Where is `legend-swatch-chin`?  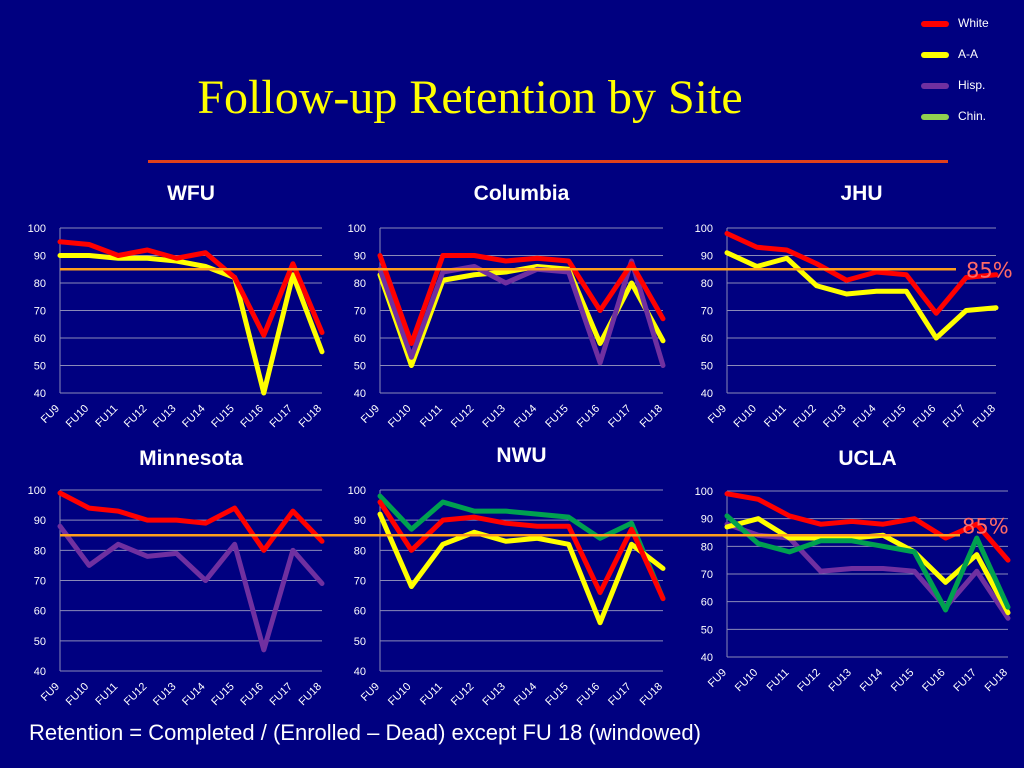 legend-swatch-chin is located at coordinates (935, 117).